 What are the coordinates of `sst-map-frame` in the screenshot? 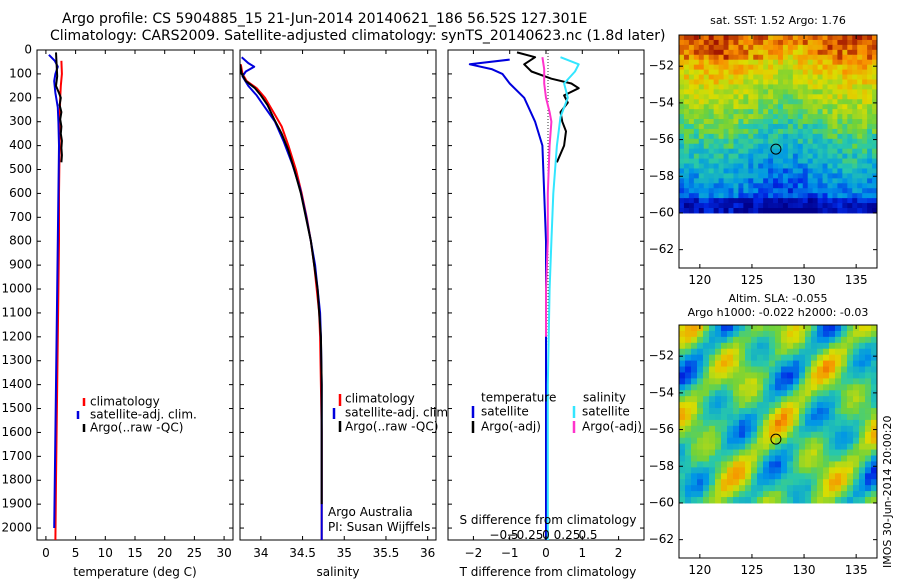 It's located at (778, 151).